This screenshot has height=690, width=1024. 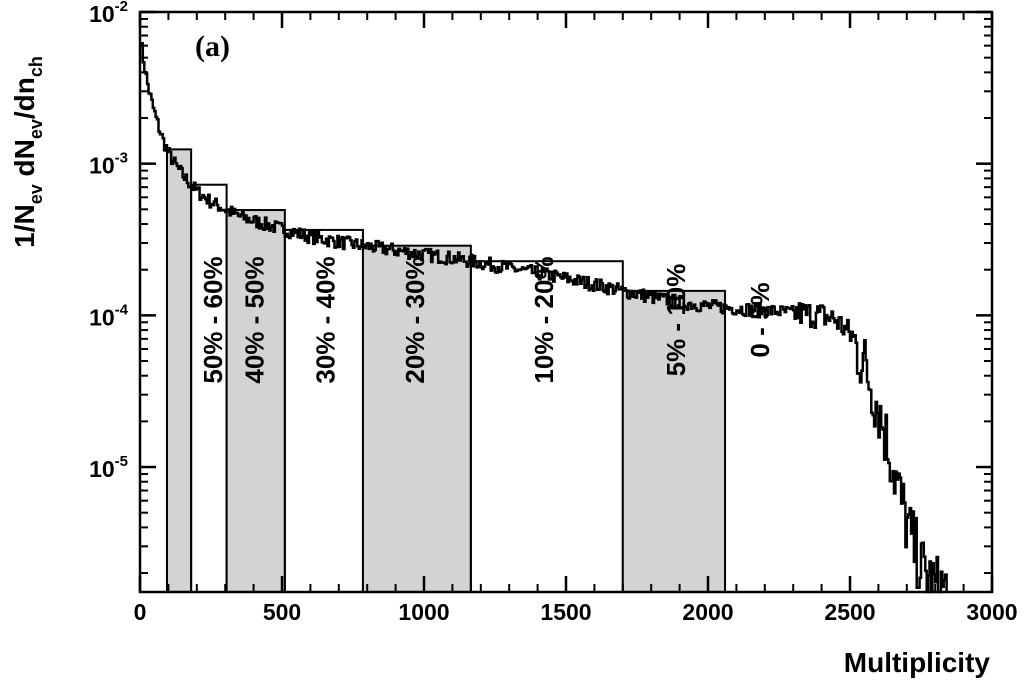 What do you see at coordinates (415, 319) in the screenshot?
I see `centrality-band-label: 20% - 30%` at bounding box center [415, 319].